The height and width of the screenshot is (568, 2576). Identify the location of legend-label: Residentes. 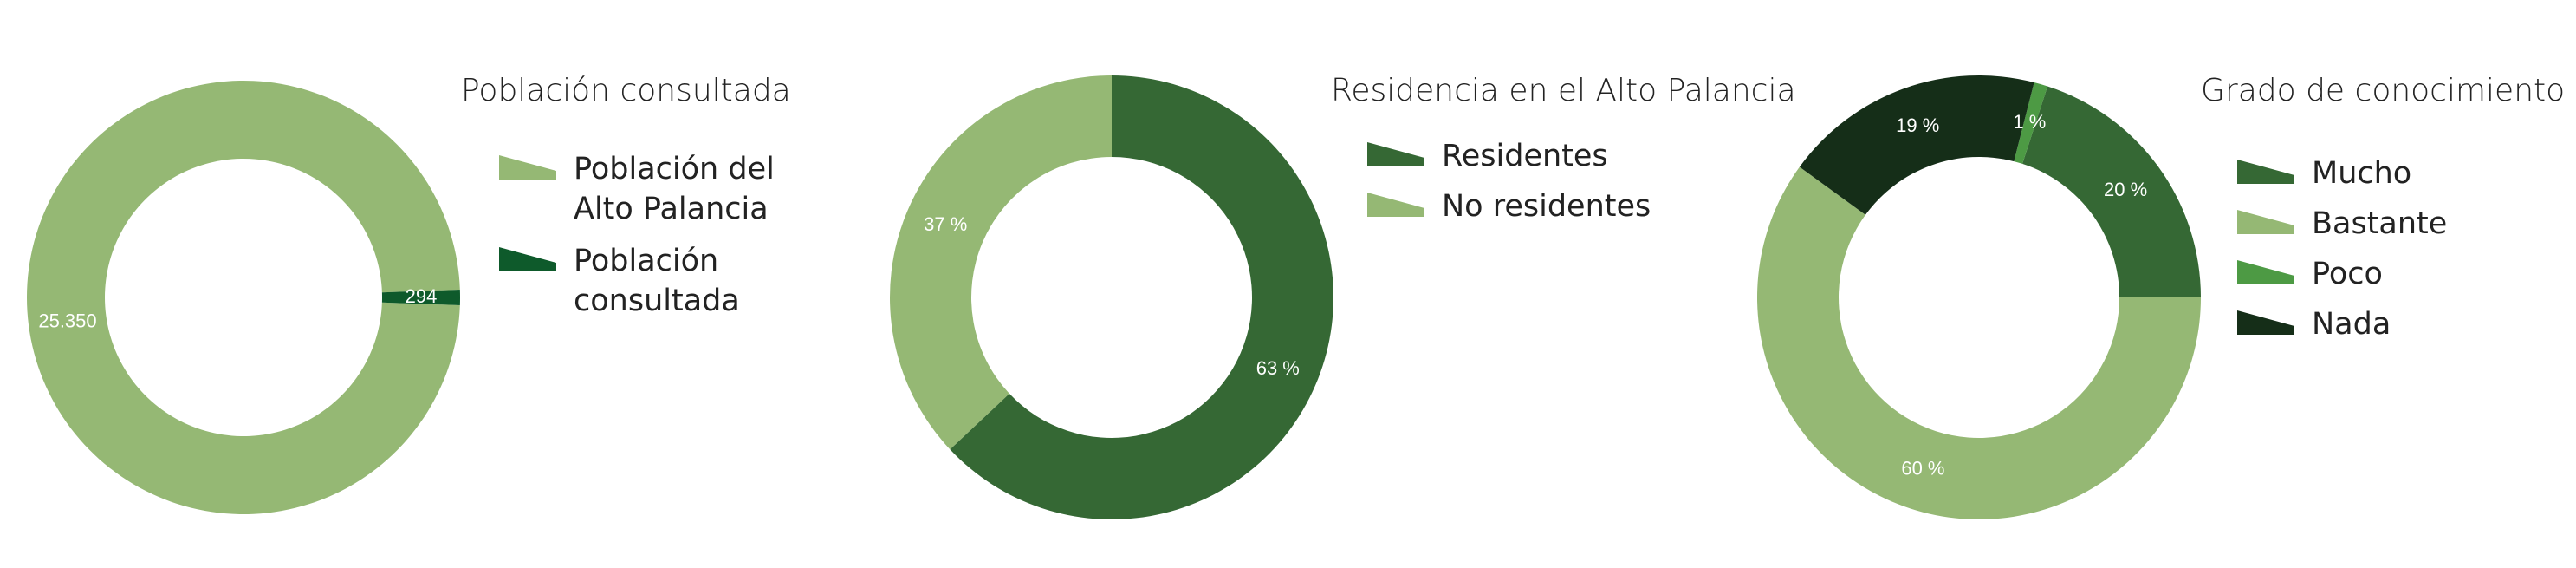
(1525, 156).